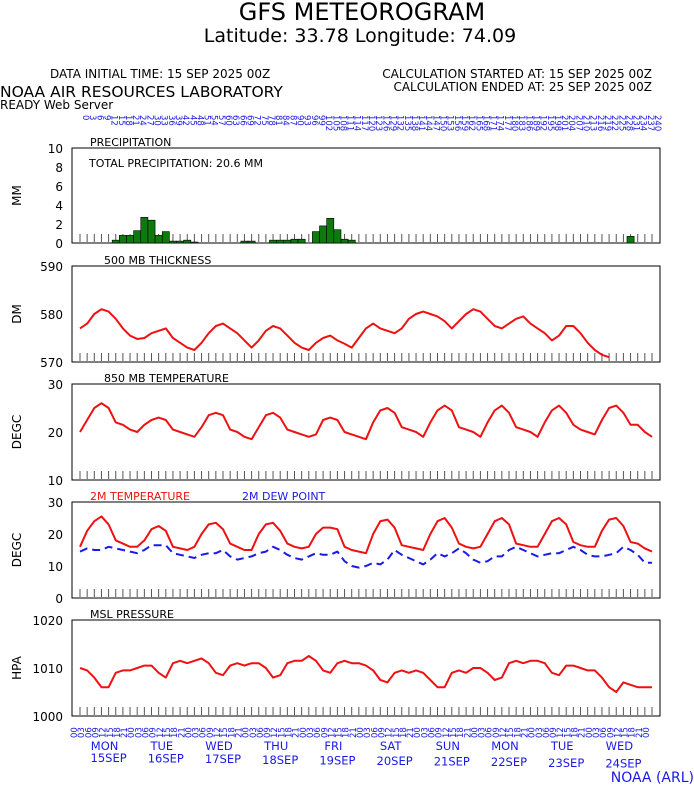 Image resolution: width=694 pixels, height=788 pixels. Describe the element at coordinates (522, 87) in the screenshot. I see `calc-ended: CALCULATION ENDED AT: 25 SEP 2025 00Z` at that location.